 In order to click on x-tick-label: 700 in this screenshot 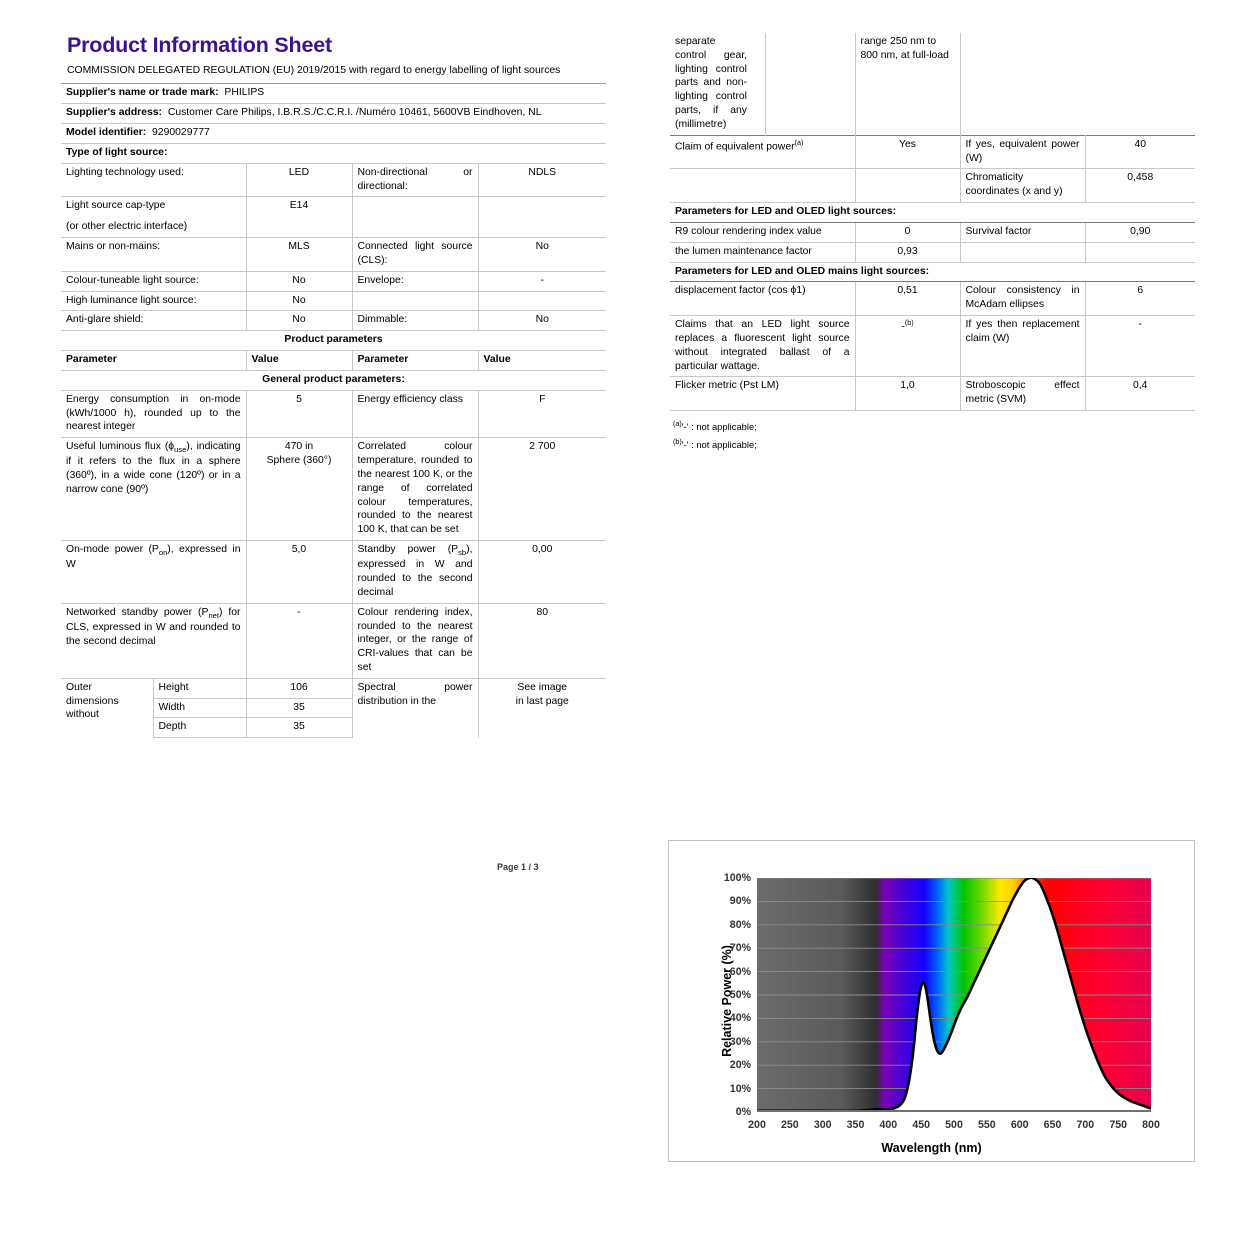, I will do `click(1085, 1125)`.